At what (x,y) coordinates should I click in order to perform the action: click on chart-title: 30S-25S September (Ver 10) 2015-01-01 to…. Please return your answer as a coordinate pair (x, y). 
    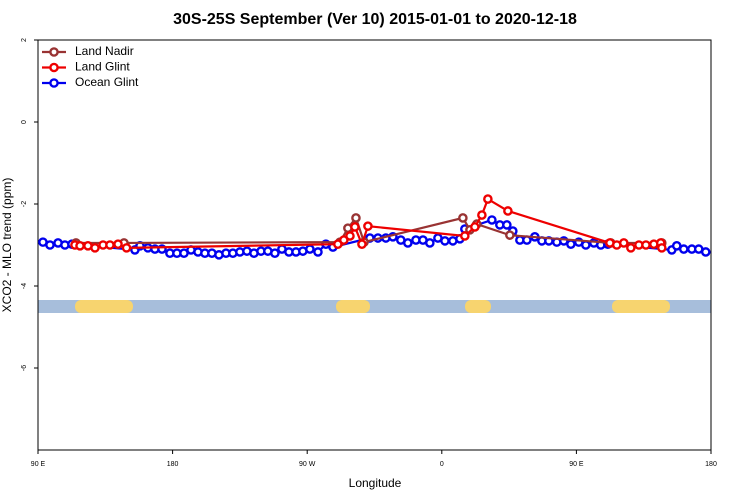
    Looking at the image, I should click on (375, 19).